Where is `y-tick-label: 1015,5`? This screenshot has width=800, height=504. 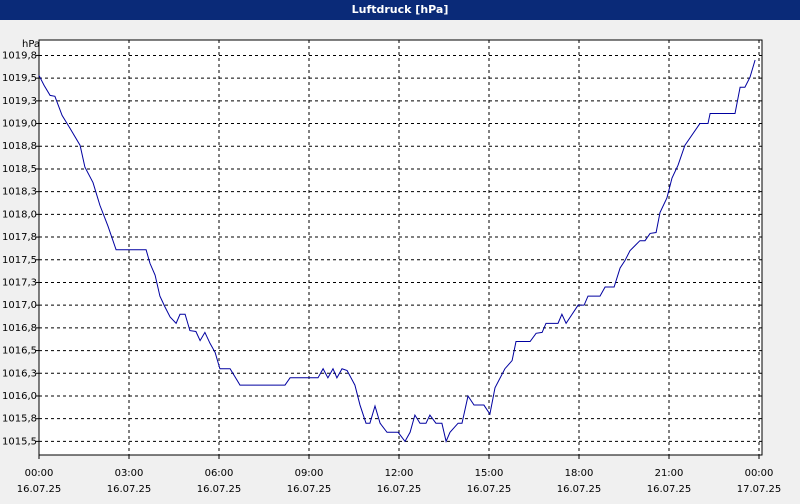
y-tick-label: 1015,5 is located at coordinates (19, 441).